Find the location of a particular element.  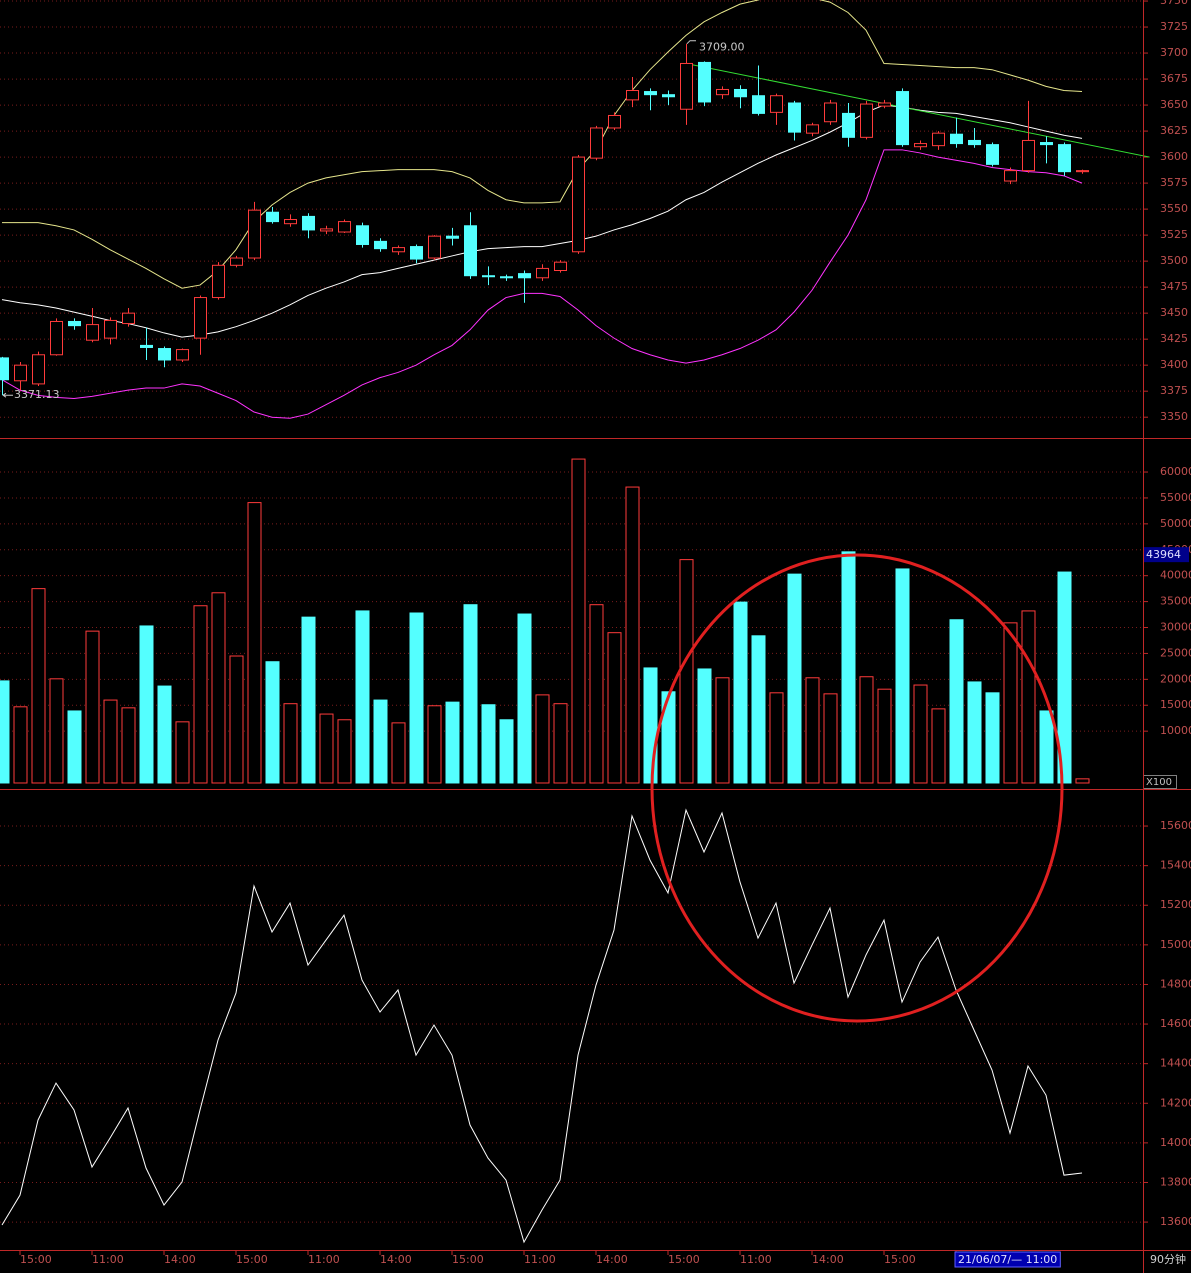

period-label: 90分钟 is located at coordinates (1168, 1259).